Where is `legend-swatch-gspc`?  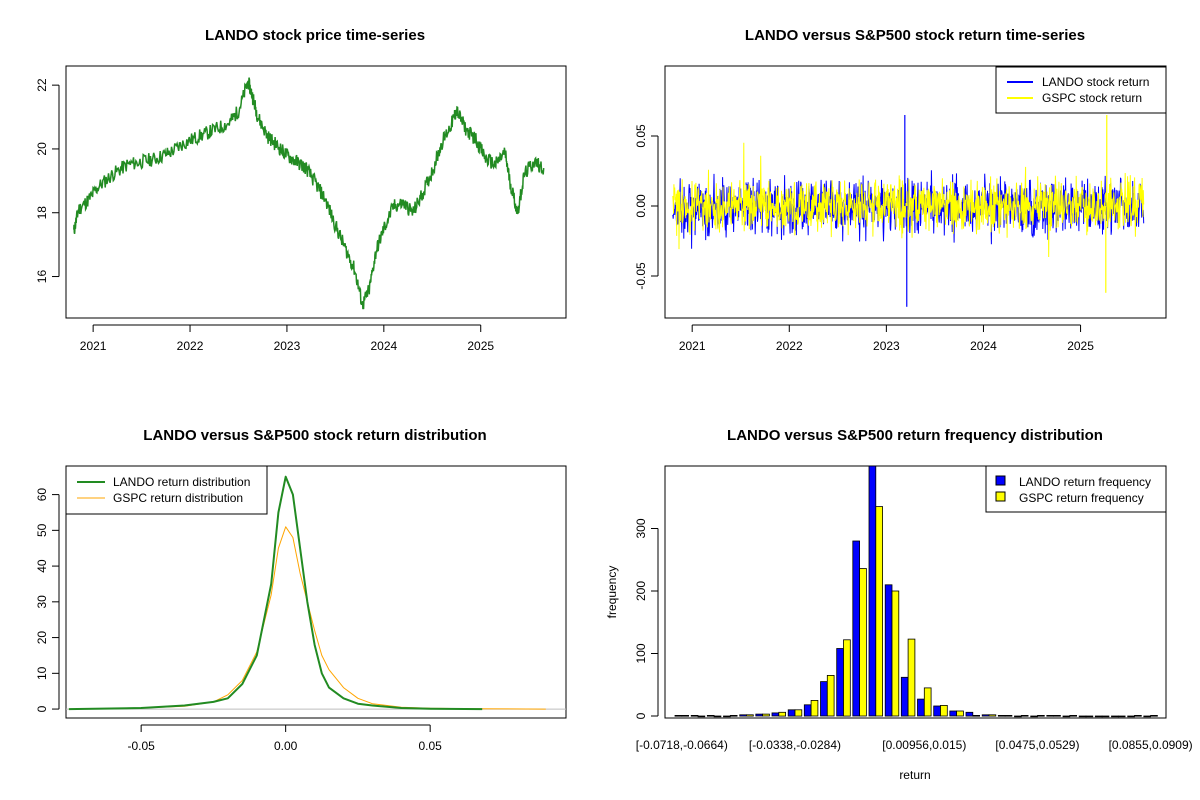 legend-swatch-gspc is located at coordinates (1000, 496).